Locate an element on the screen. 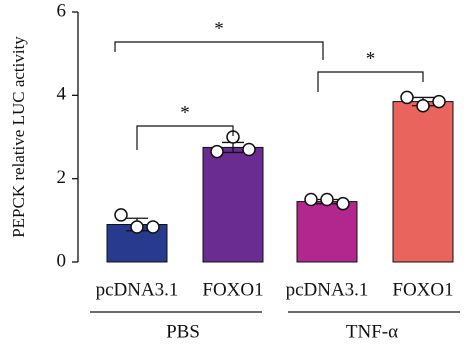 The image size is (474, 346). y-tick-label: 0 is located at coordinates (62, 260).